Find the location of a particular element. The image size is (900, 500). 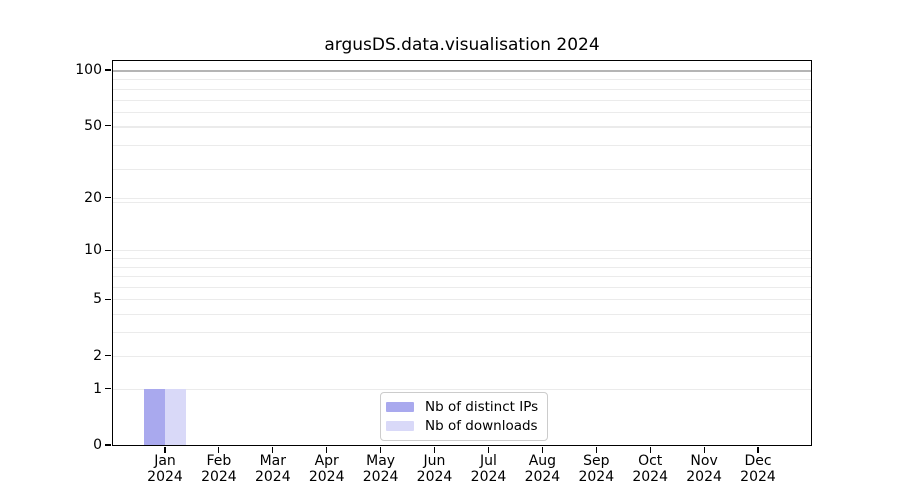

x-tick-label: Jan 2024 is located at coordinates (165, 469).